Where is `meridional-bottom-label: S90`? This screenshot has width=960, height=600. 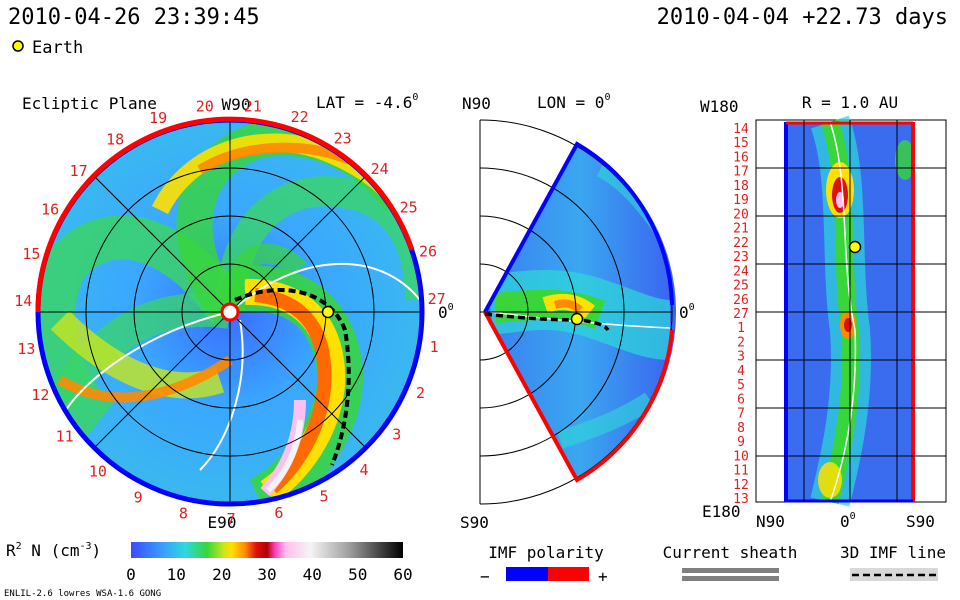
meridional-bottom-label: S90 is located at coordinates (474, 522).